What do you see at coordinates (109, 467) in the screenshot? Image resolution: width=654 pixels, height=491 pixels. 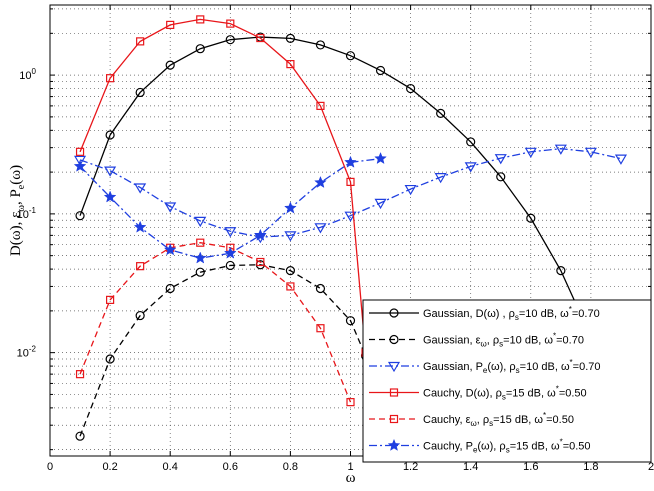 I see `x-tick-label: 0.2` at bounding box center [109, 467].